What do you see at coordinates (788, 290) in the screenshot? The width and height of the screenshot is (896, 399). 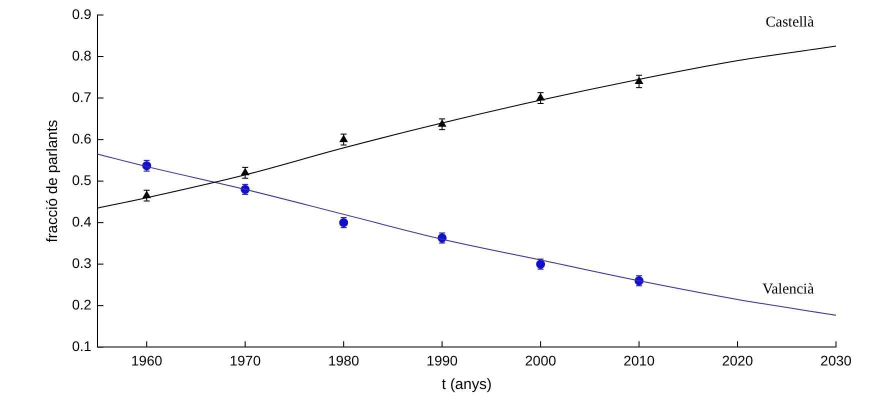 I see `series-label: Valencià` at bounding box center [788, 290].